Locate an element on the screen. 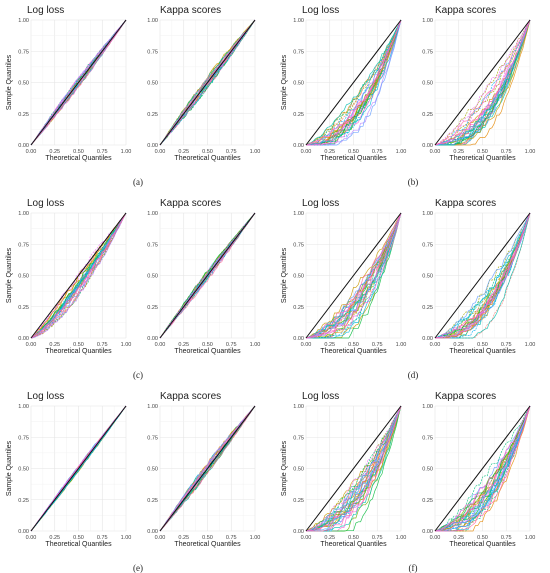 The image size is (550, 573). x-axis-label: Theoretical Quantiles is located at coordinates (78, 544).